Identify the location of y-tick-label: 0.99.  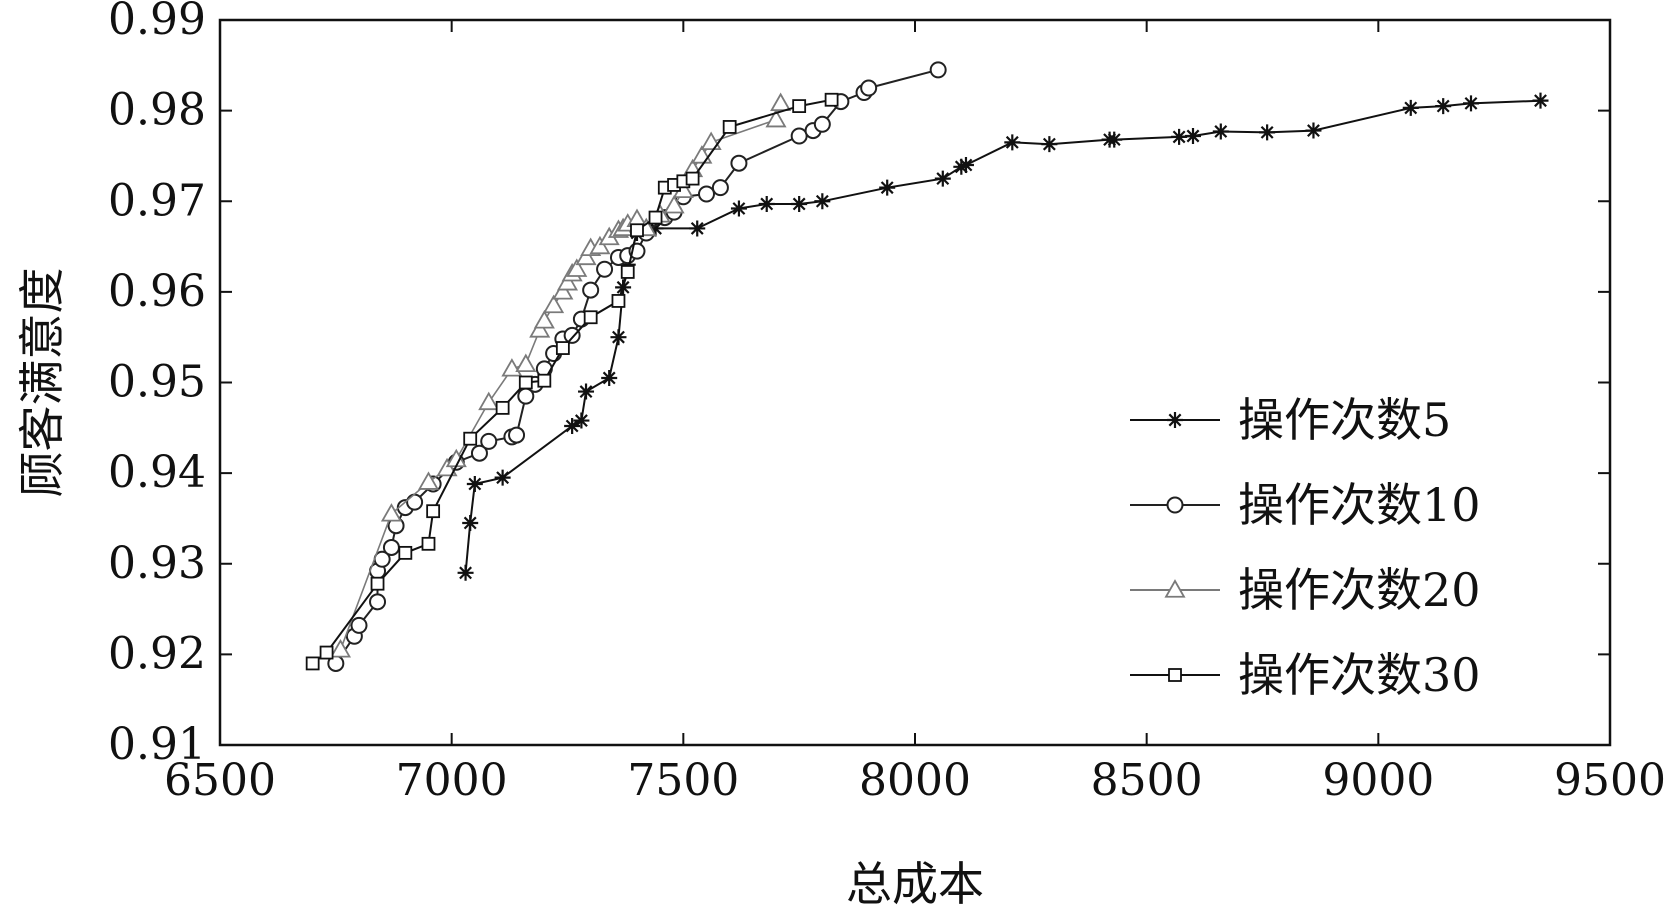
(157, 22).